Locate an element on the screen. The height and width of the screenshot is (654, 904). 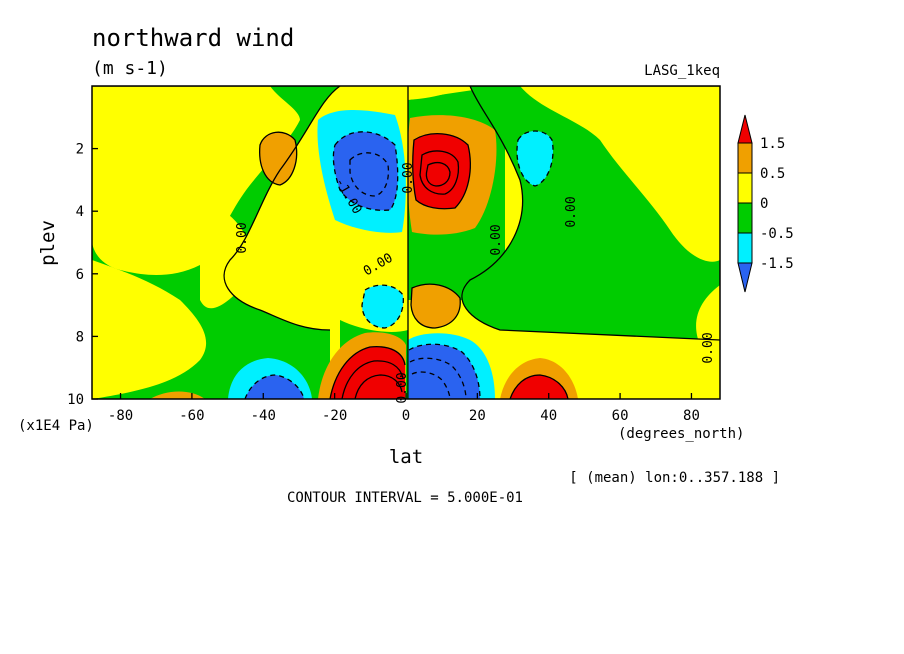
red-lower-north is located at coordinates (539, 387).